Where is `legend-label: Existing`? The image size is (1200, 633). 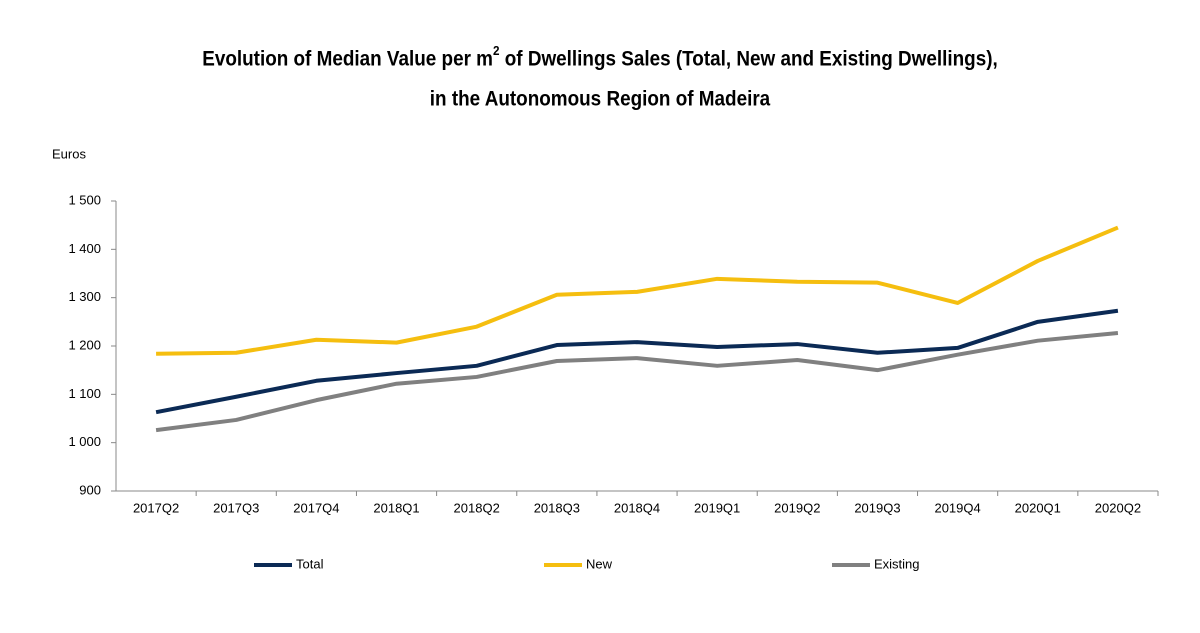 legend-label: Existing is located at coordinates (897, 563).